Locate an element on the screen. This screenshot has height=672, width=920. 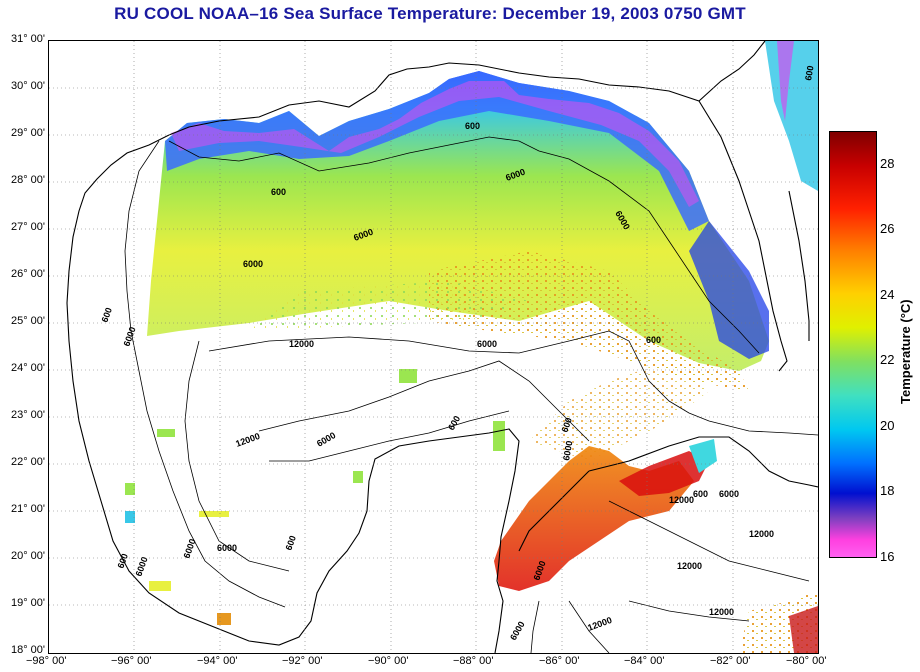
colorbar-tick: 16 is located at coordinates (887, 556).